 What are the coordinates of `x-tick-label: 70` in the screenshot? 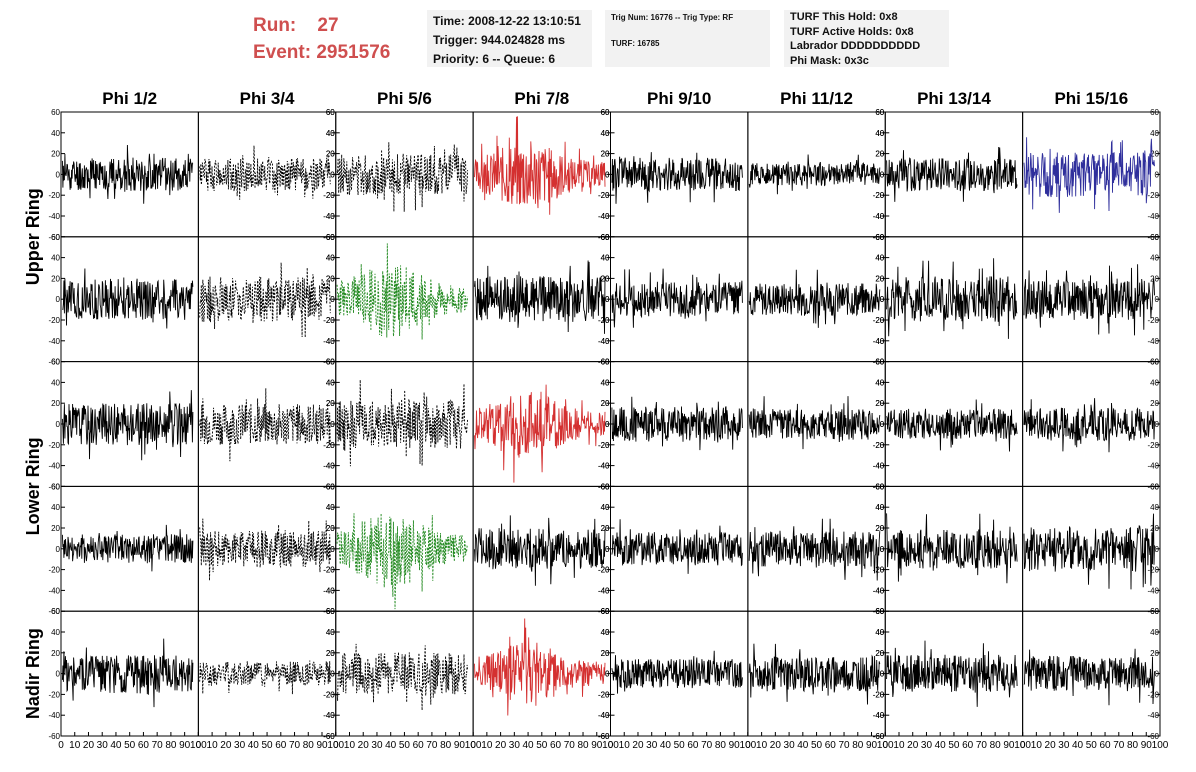 It's located at (570, 745).